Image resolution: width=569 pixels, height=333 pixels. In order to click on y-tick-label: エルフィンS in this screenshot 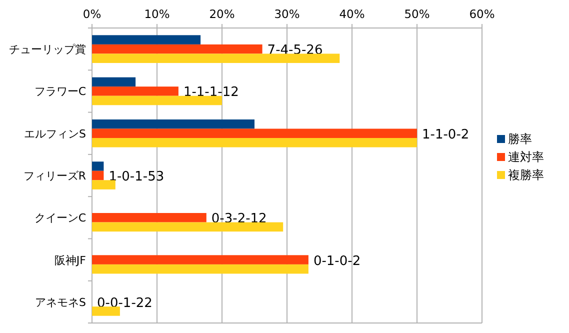, I will do `click(55, 133)`.